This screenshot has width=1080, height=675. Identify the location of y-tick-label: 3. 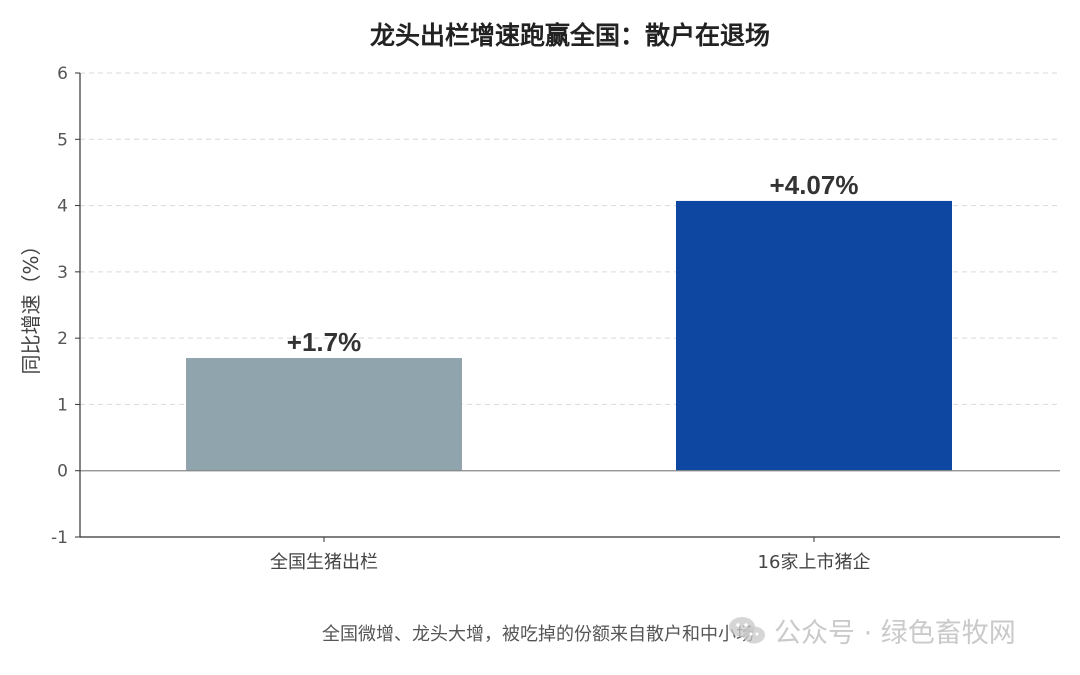
(62, 273).